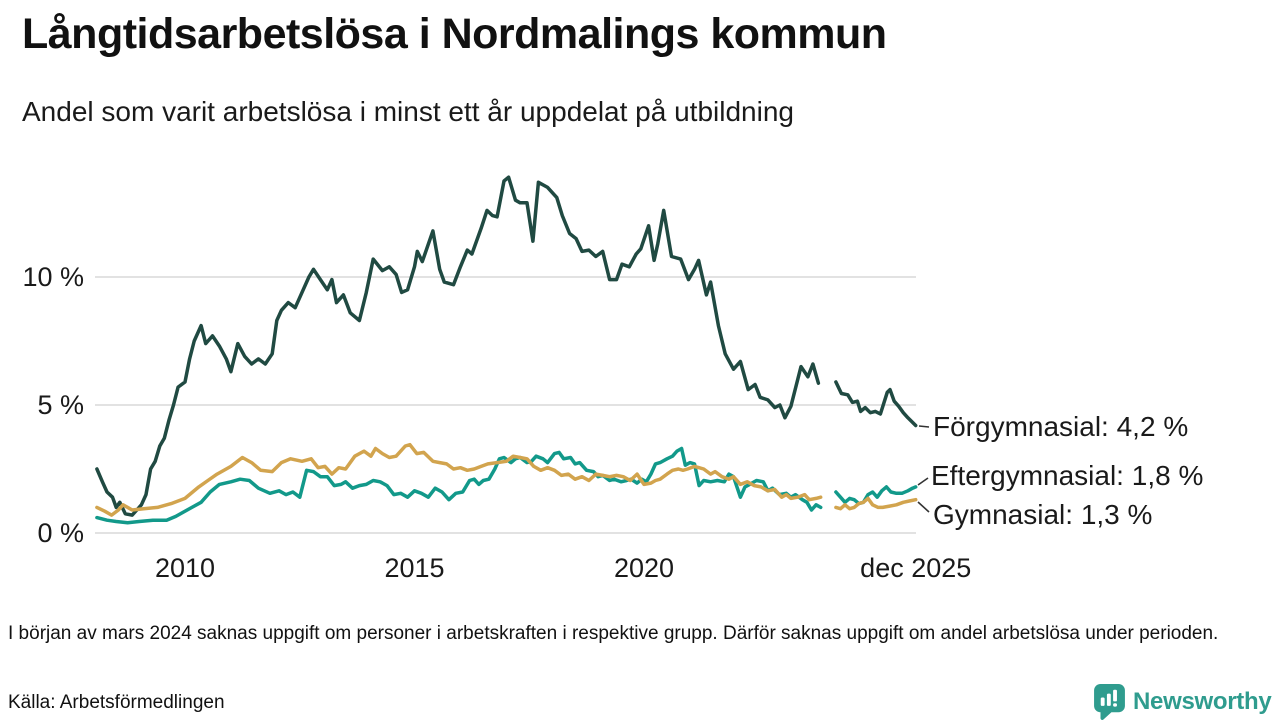 This screenshot has height=720, width=1280. Describe the element at coordinates (454, 34) in the screenshot. I see `page-title: Långtidsarbetslösa i Nordmalings kommun` at that location.